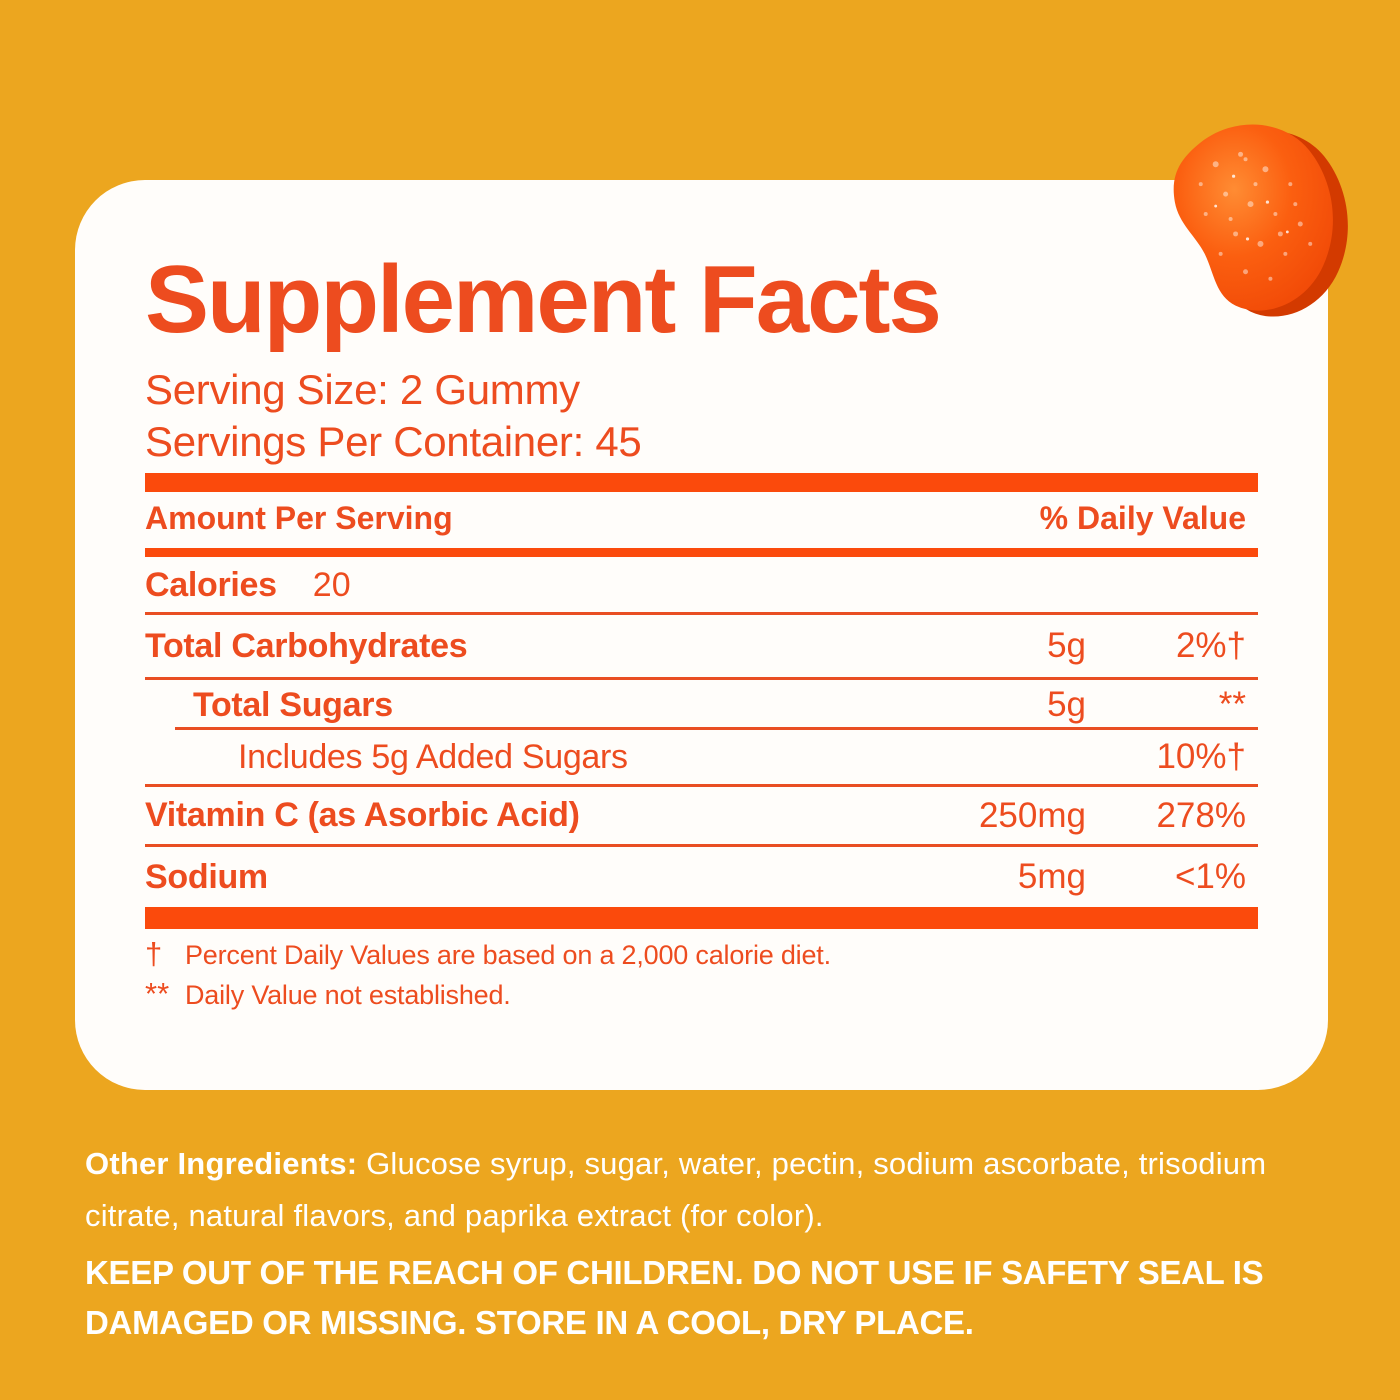  I want to click on page-title: Supplement Facts, so click(543, 299).